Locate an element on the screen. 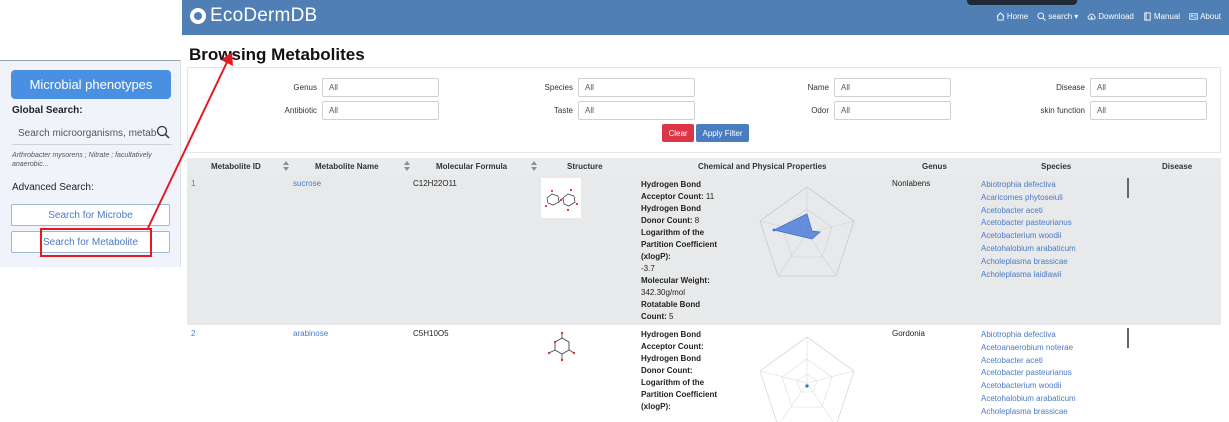 This screenshot has height=422, width=1229. col-species: Species is located at coordinates (1056, 166).